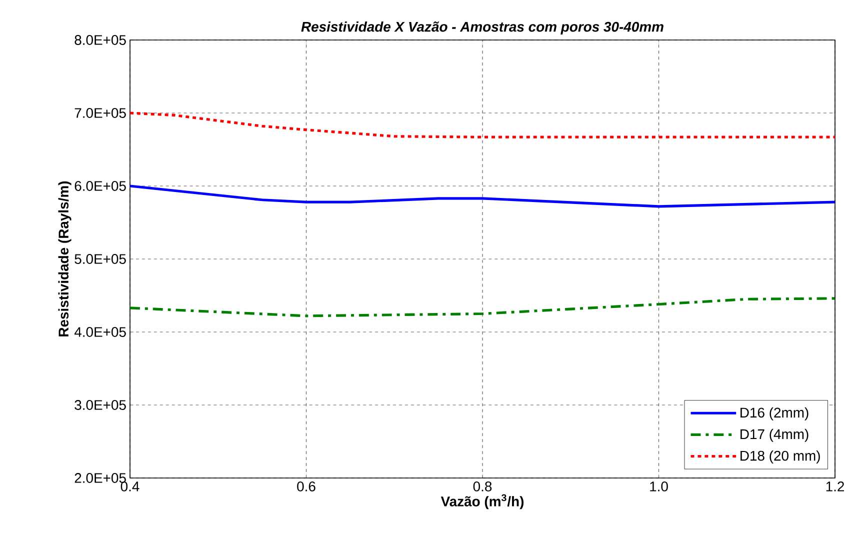  What do you see at coordinates (482, 487) in the screenshot?
I see `x-tick-label: 0.8` at bounding box center [482, 487].